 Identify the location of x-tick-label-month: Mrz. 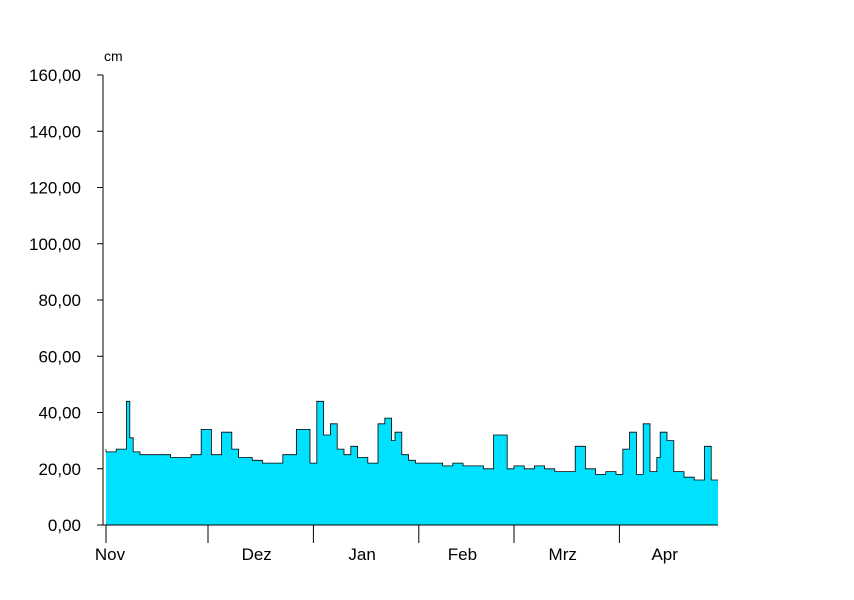
(563, 554).